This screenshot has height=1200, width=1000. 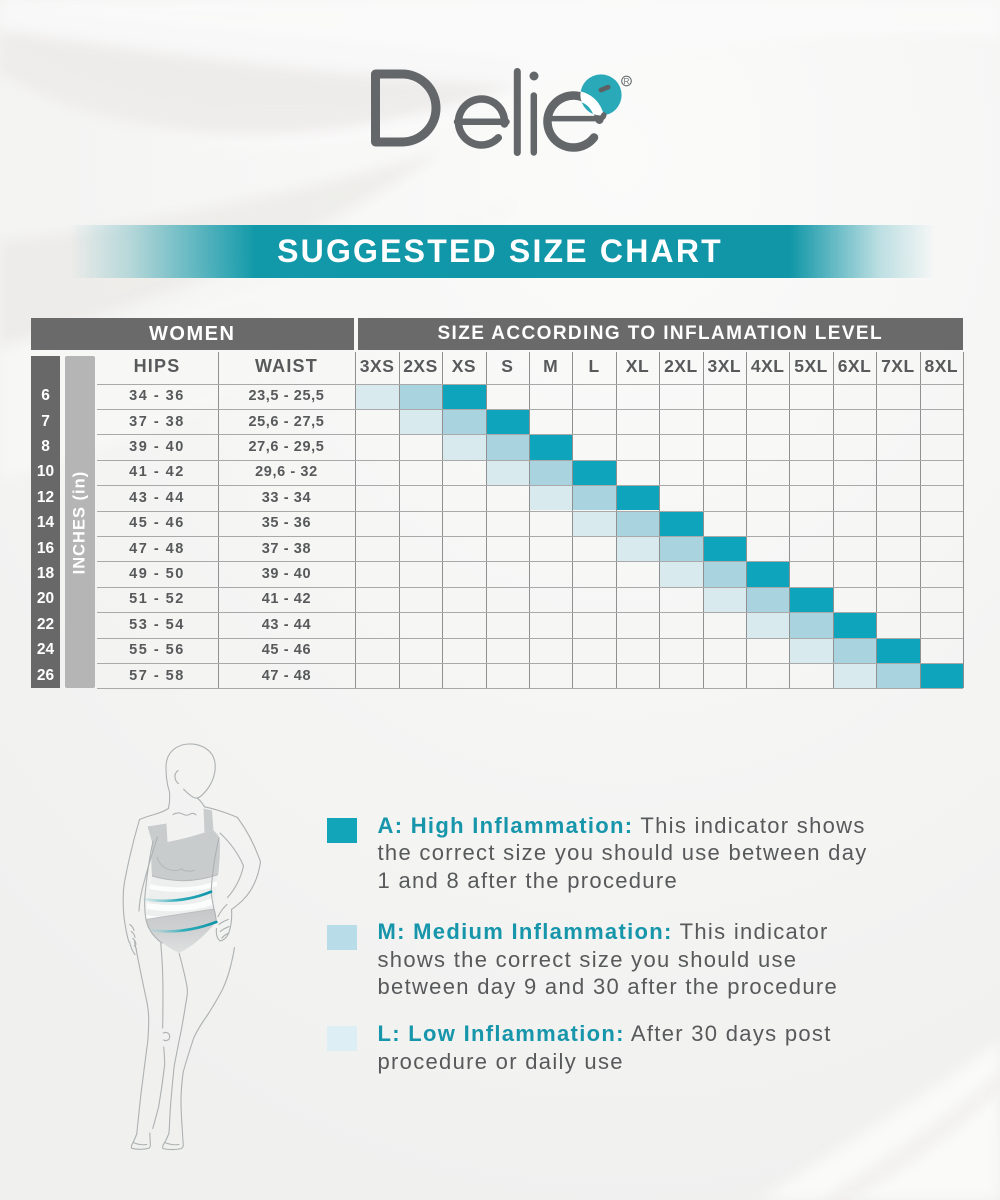 I want to click on svg-text: R, so click(x=627, y=81).